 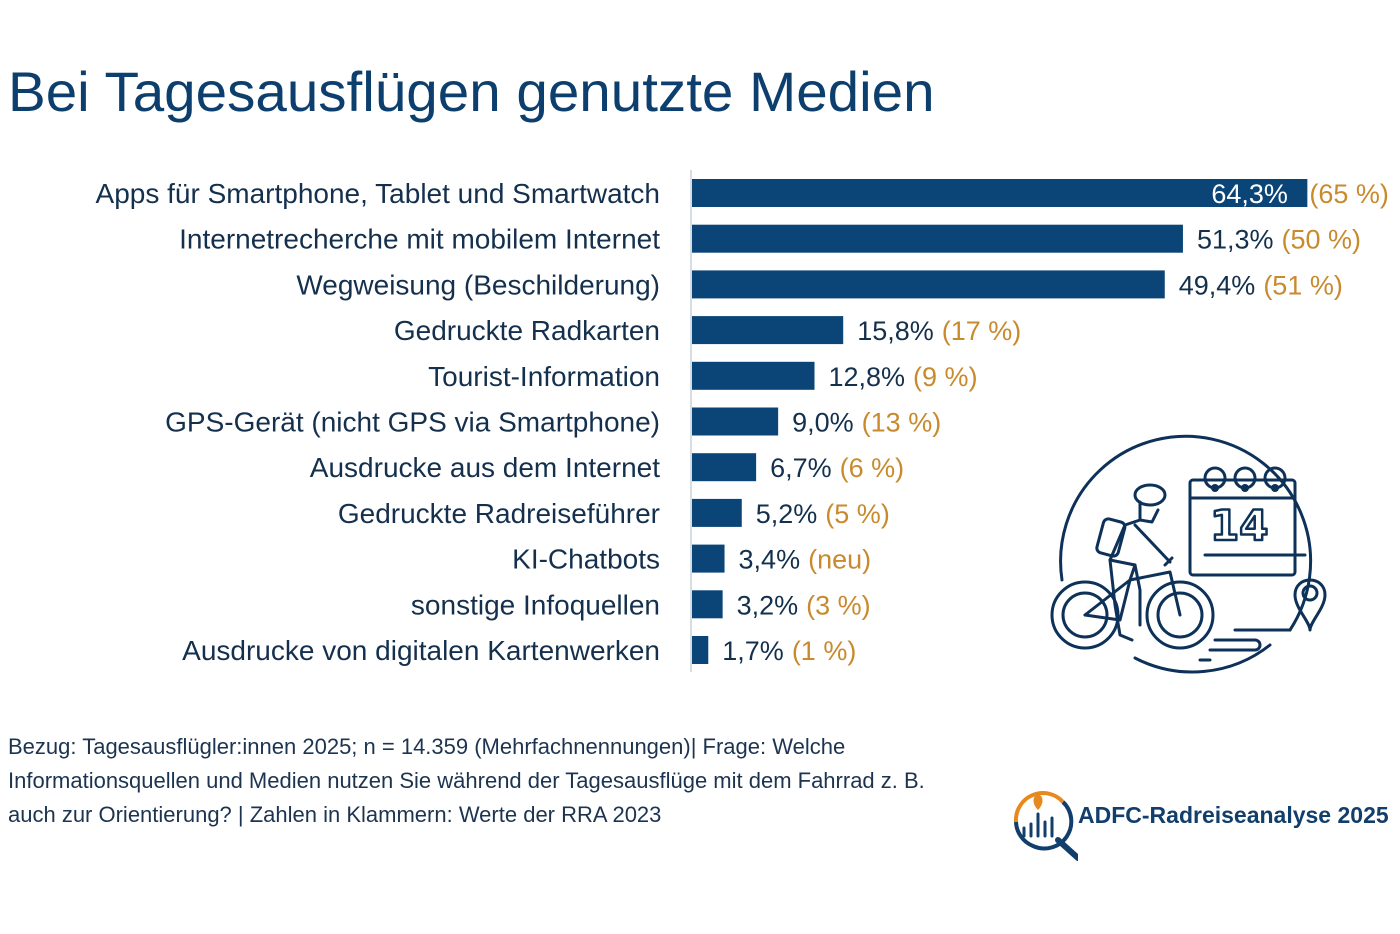 I want to click on previous-value-label: (1 %), so click(x=824, y=651).